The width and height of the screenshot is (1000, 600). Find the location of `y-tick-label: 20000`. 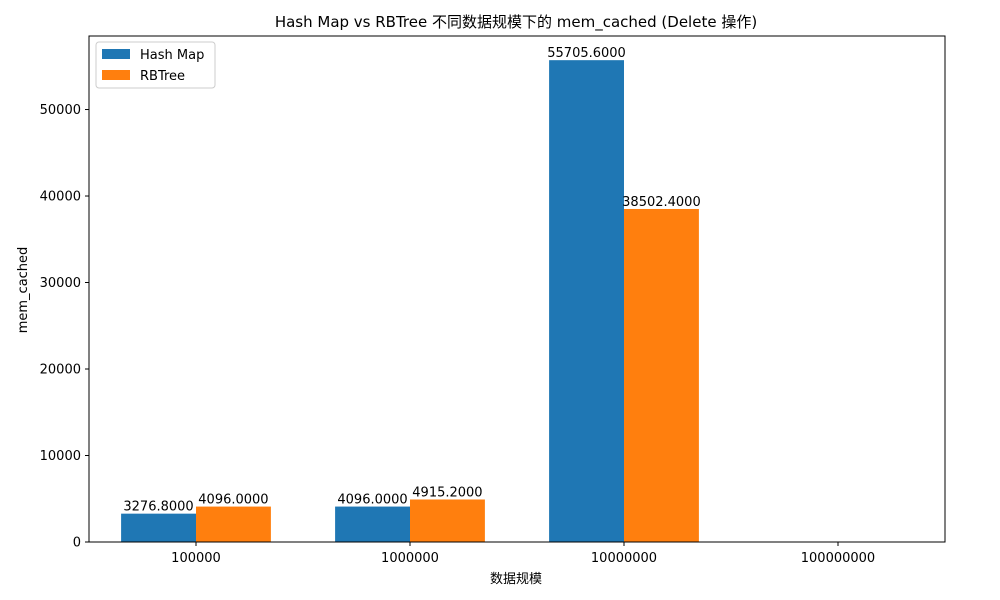

y-tick-label: 20000 is located at coordinates (60, 370).